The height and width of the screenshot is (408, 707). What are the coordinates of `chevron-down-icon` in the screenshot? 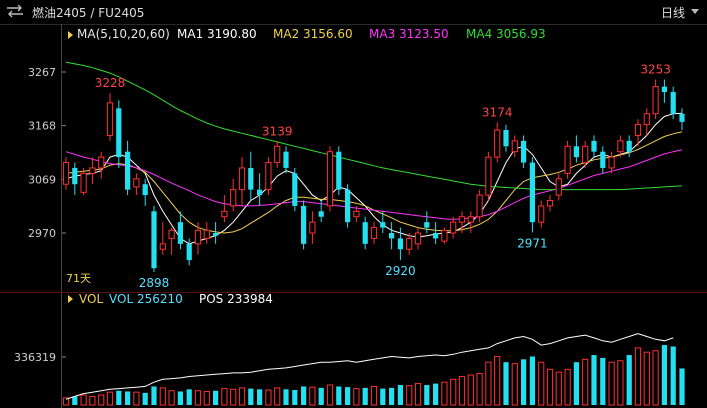 It's located at (695, 11).